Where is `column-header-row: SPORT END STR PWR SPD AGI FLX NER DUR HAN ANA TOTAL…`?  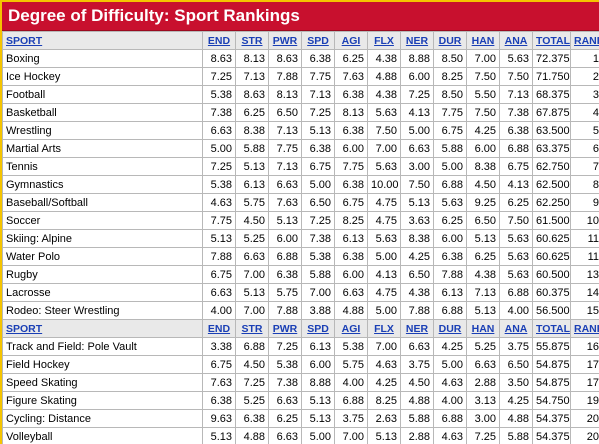
column-header-row: SPORT END STR PWR SPD AGI FLX NER DUR HAN ANA TOTAL… is located at coordinates (300, 328).